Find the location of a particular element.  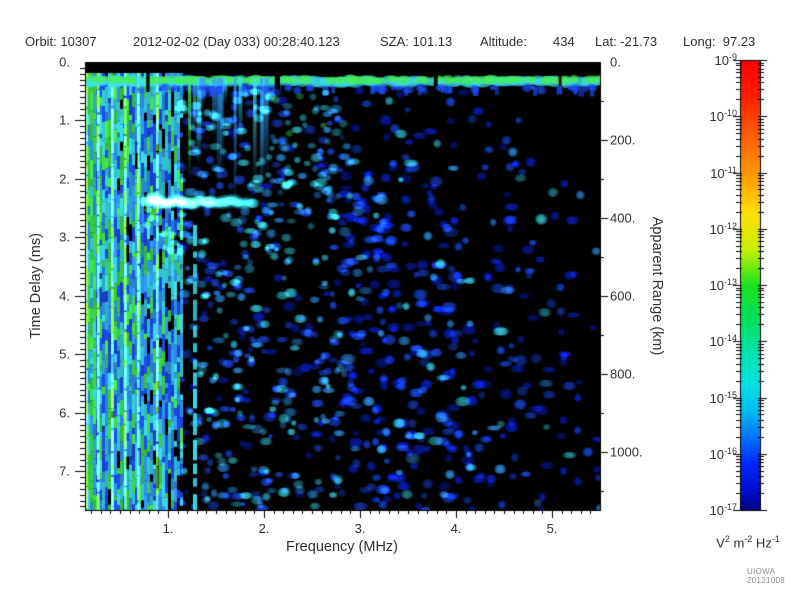

y2-tick-label: 600. is located at coordinates (623, 296).